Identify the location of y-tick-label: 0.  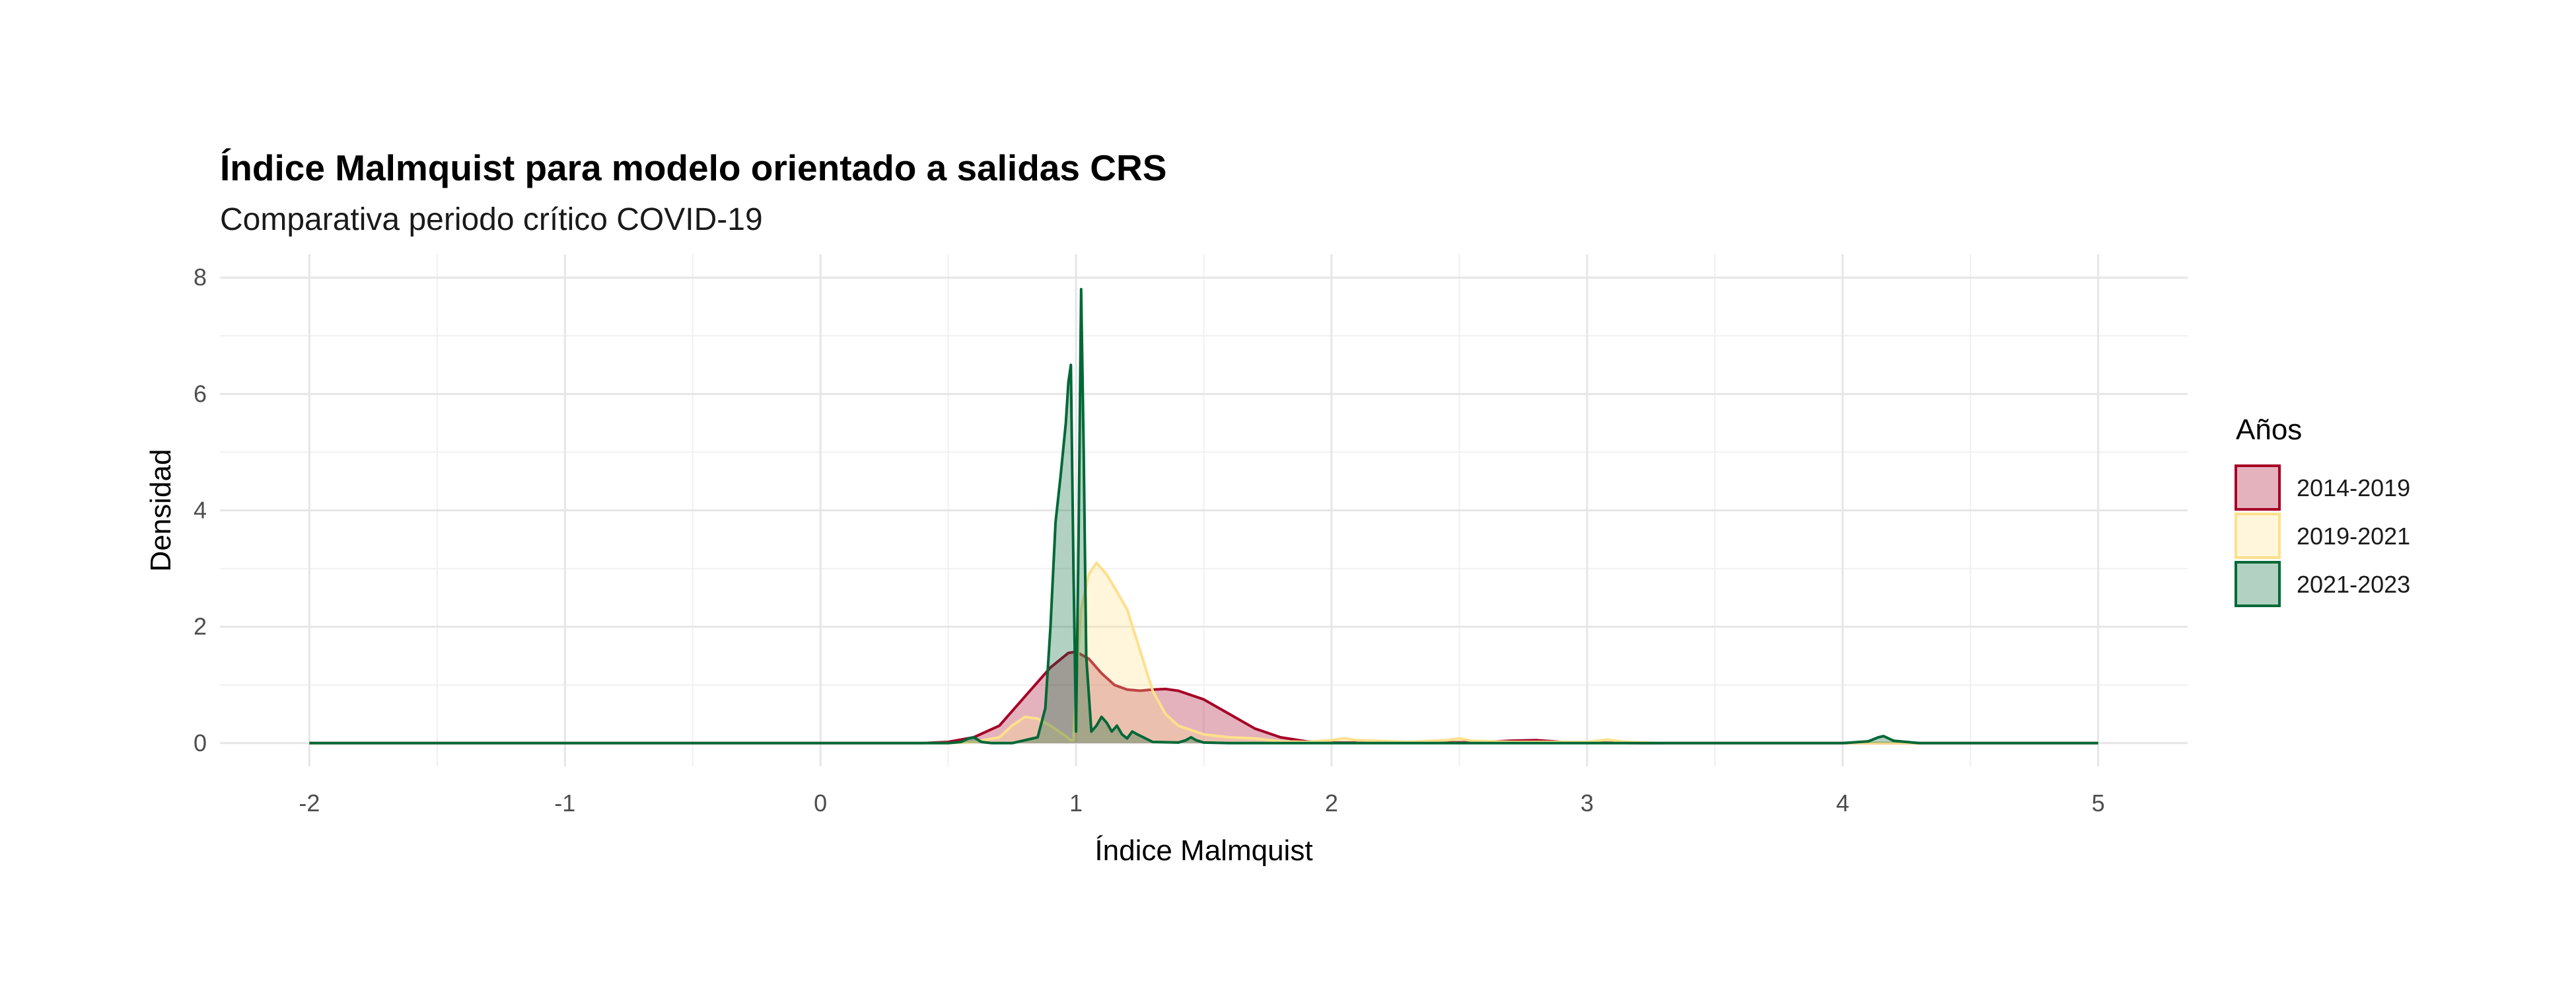
(201, 742).